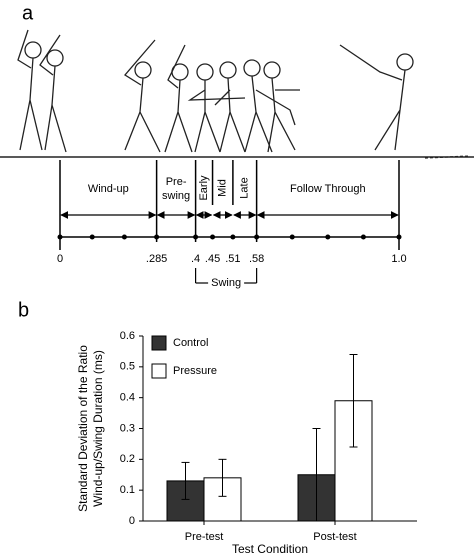 The image size is (474, 560). What do you see at coordinates (23, 310) in the screenshot?
I see `panel-label: b` at bounding box center [23, 310].